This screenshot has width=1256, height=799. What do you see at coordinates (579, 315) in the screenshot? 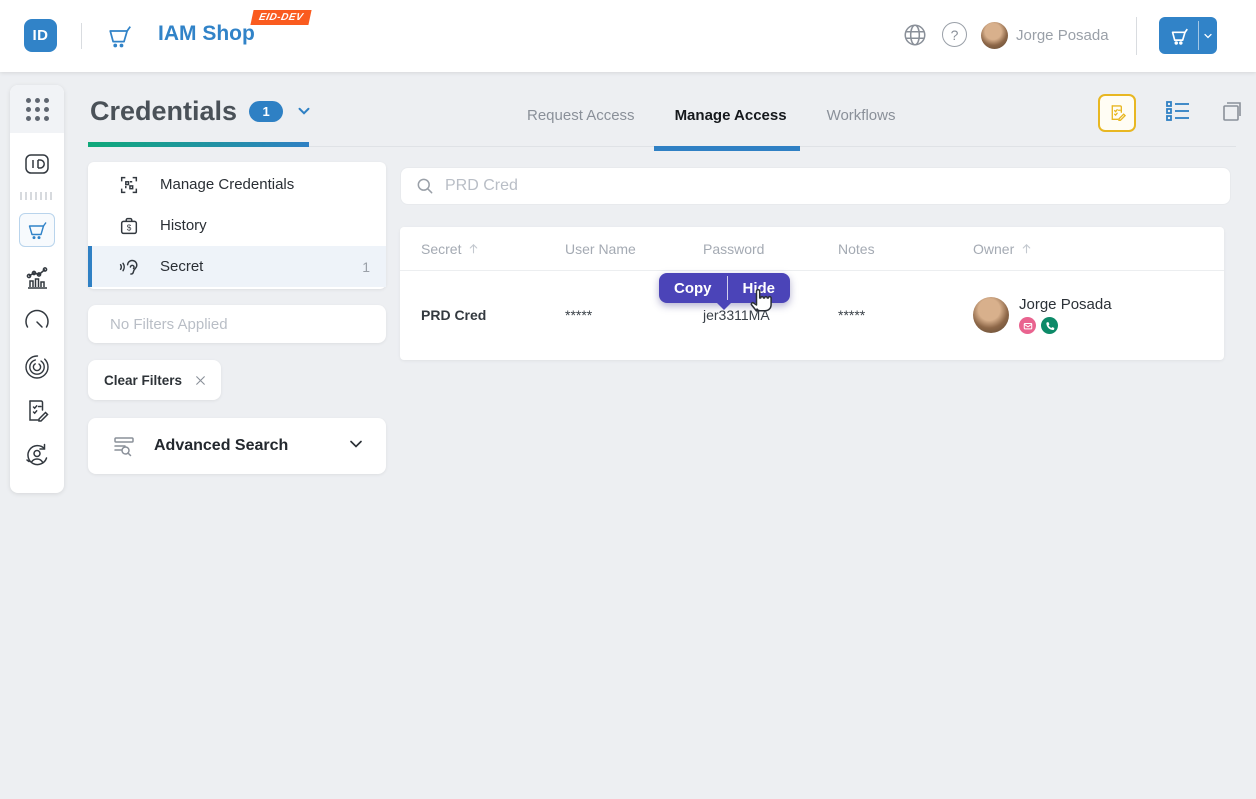
I see `cell-user-name: *****` at bounding box center [579, 315].